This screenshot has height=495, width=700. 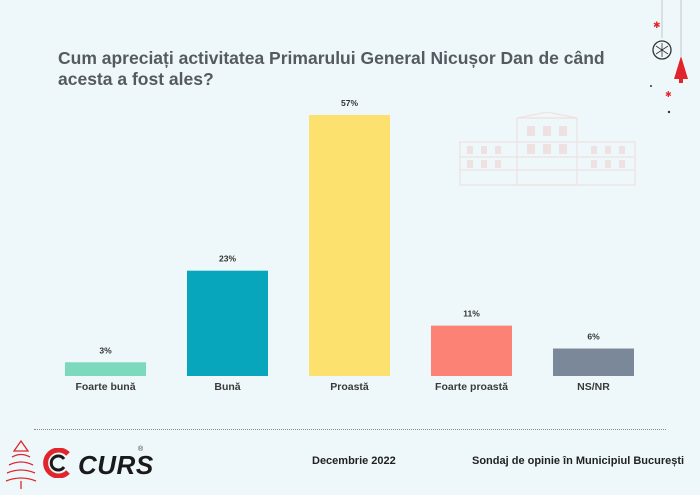 What do you see at coordinates (349, 103) in the screenshot?
I see `bar-value-label-2: 57%` at bounding box center [349, 103].